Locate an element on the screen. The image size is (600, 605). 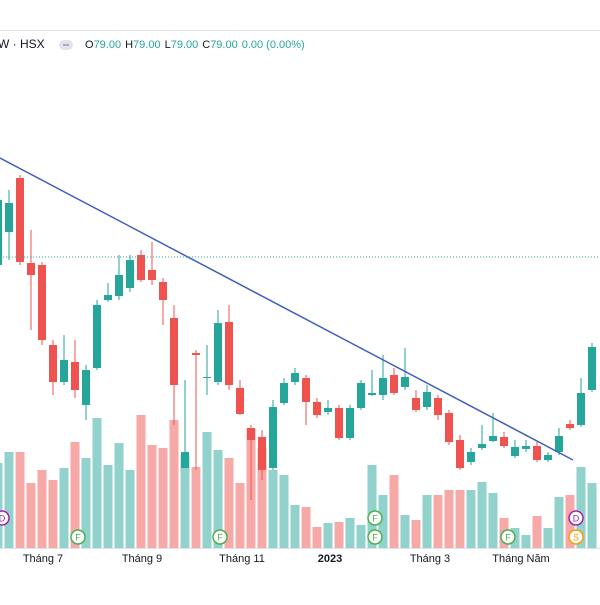
symbol: W · HSX is located at coordinates (22, 44).